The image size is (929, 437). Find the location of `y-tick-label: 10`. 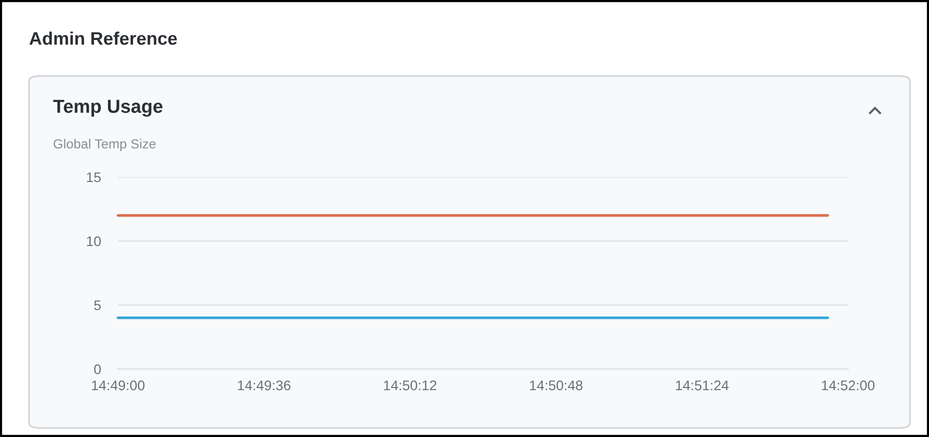

y-tick-label: 10 is located at coordinates (93, 241).